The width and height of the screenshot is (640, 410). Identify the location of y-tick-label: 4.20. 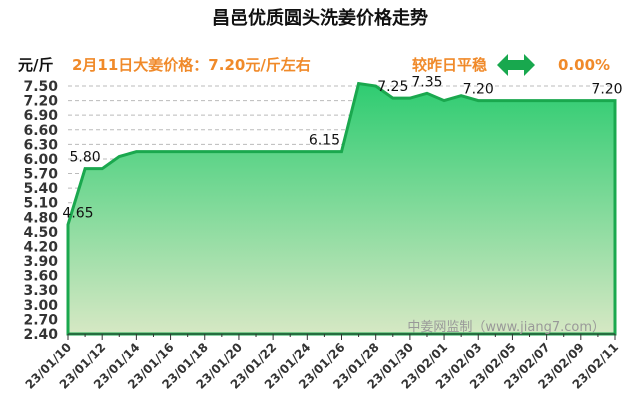
(40, 247).